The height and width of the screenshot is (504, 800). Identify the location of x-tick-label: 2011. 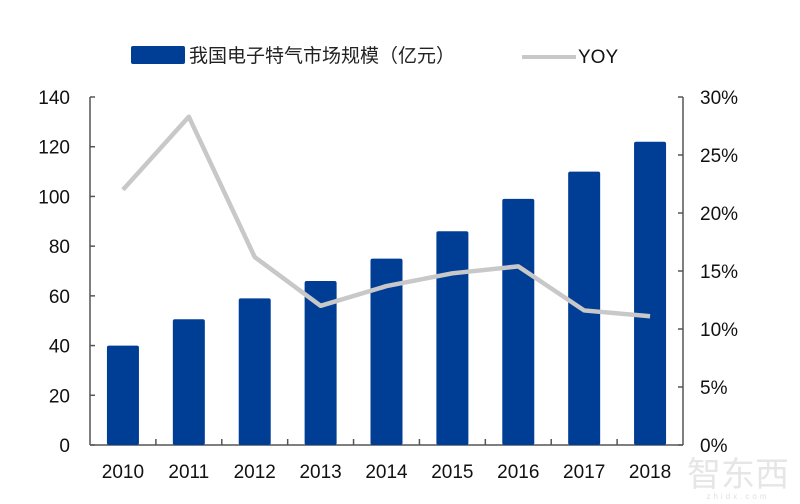
(188, 472).